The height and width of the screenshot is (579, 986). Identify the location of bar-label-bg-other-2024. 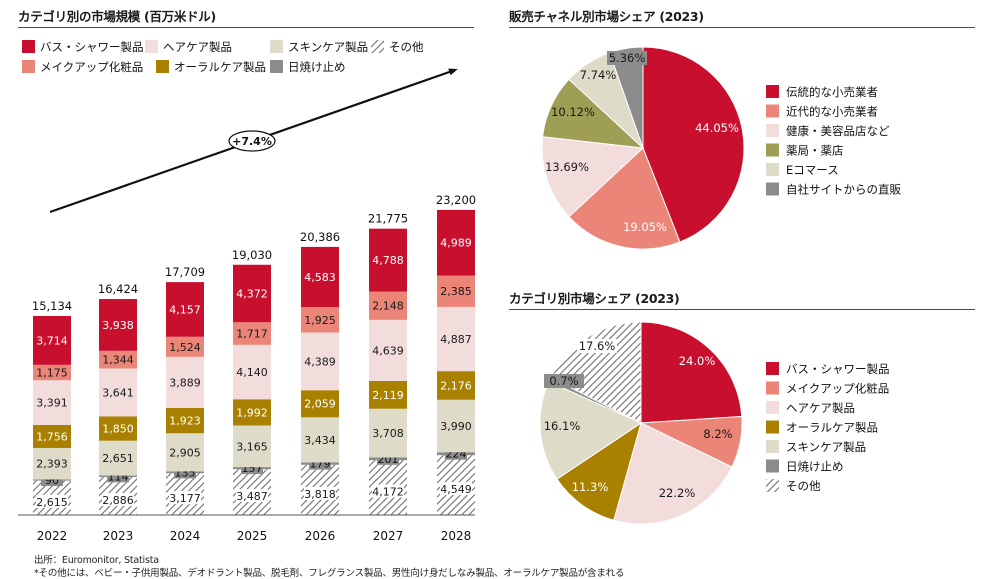
(185, 498).